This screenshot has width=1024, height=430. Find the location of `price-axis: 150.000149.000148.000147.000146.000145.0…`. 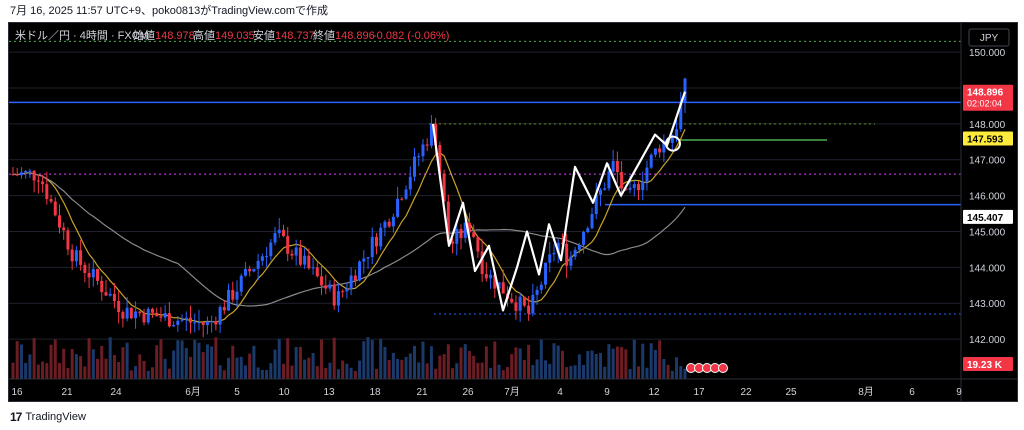

price-axis: 150.000149.000148.000147.000146.000145.0… is located at coordinates (986, 212).